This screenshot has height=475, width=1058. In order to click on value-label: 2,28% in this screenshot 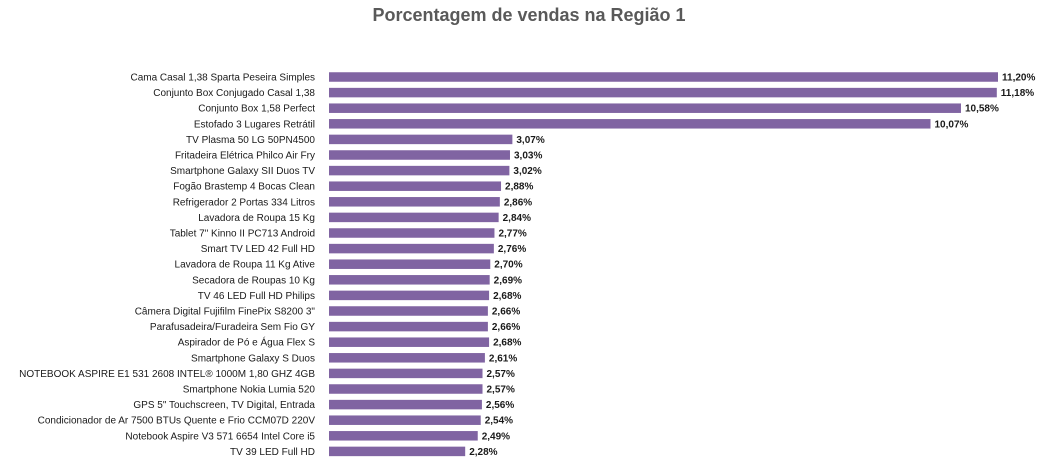, I will do `click(483, 452)`.